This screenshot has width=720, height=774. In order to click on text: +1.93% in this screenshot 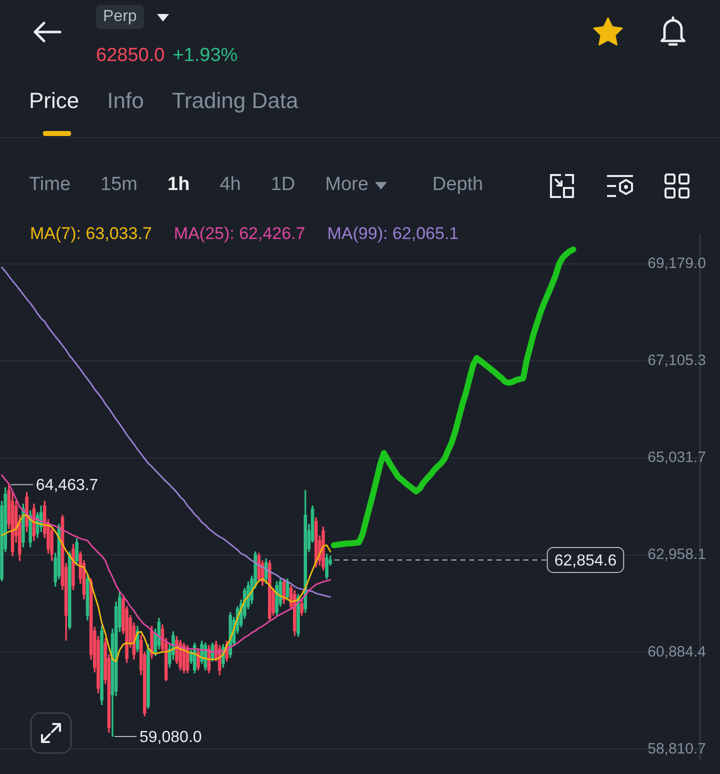, I will do `click(205, 56)`.